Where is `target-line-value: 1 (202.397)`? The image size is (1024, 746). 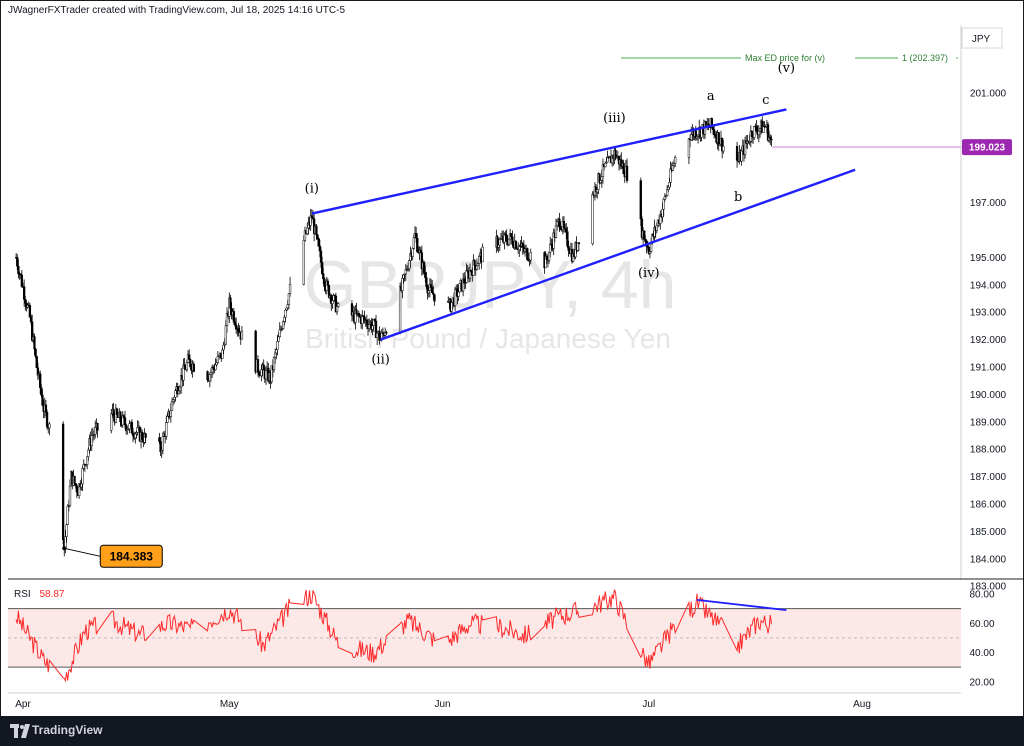
target-line-value: 1 (202.397) is located at coordinates (925, 58).